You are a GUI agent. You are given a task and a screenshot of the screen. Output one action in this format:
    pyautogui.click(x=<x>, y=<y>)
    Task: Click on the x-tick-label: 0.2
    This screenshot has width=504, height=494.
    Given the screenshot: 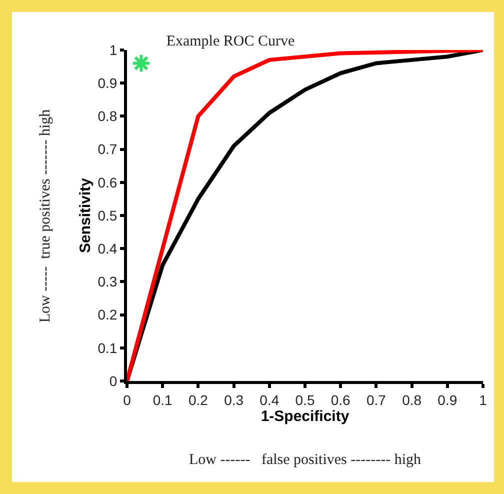 What is the action you would take?
    pyautogui.click(x=198, y=400)
    